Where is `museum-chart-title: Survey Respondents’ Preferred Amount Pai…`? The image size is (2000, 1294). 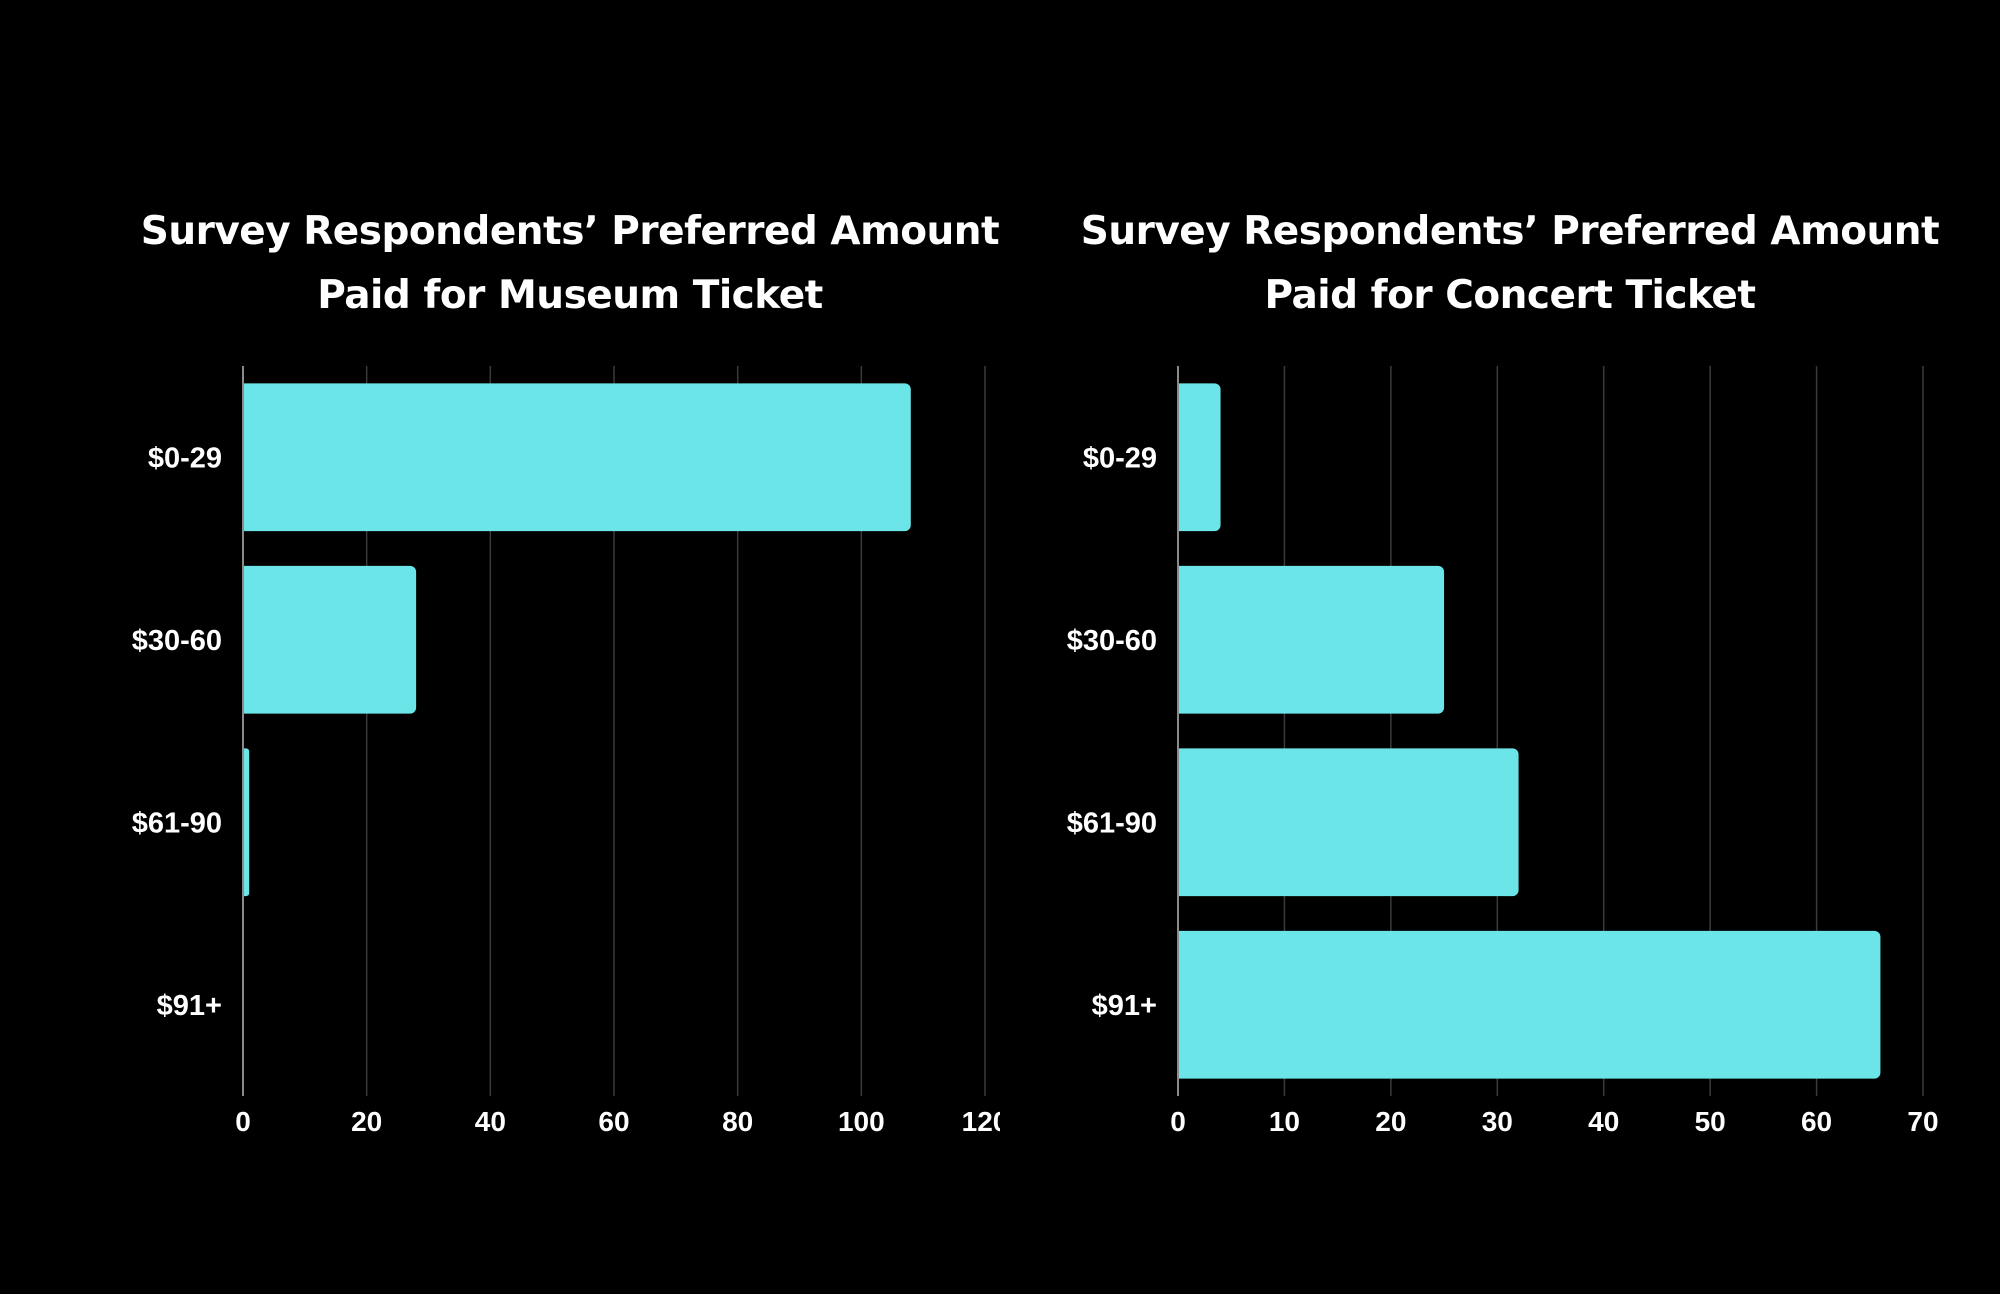
museum-chart-title: Survey Respondents’ Preferred Amount Pai… is located at coordinates (570, 264).